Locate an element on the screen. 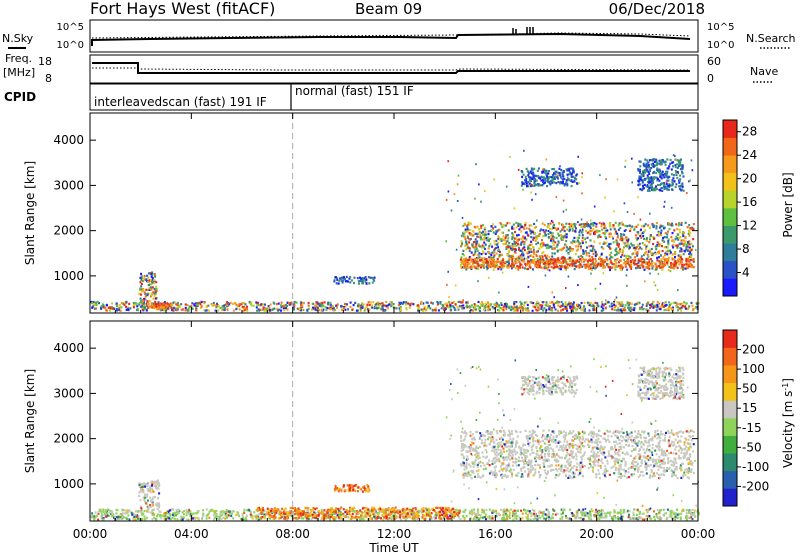 This screenshot has width=800, height=554. nsearch-label: N.Search is located at coordinates (771, 38).